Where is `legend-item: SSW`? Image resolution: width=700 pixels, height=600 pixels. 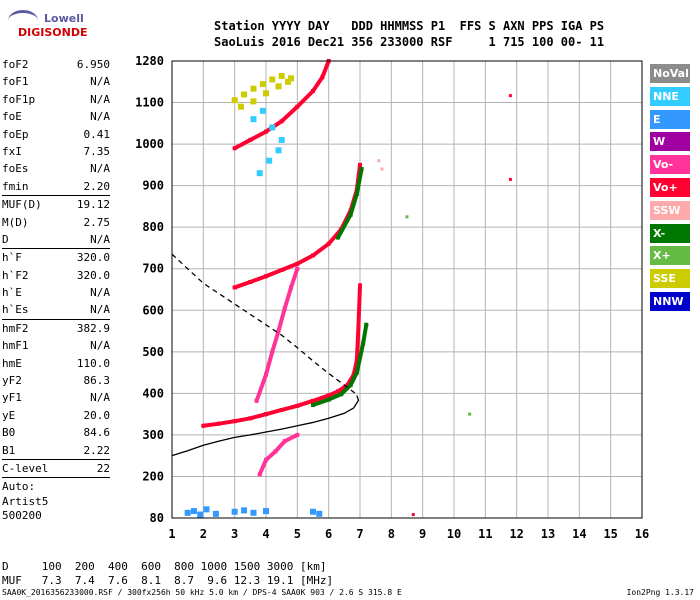
legend-item: SSW is located at coordinates (670, 210).